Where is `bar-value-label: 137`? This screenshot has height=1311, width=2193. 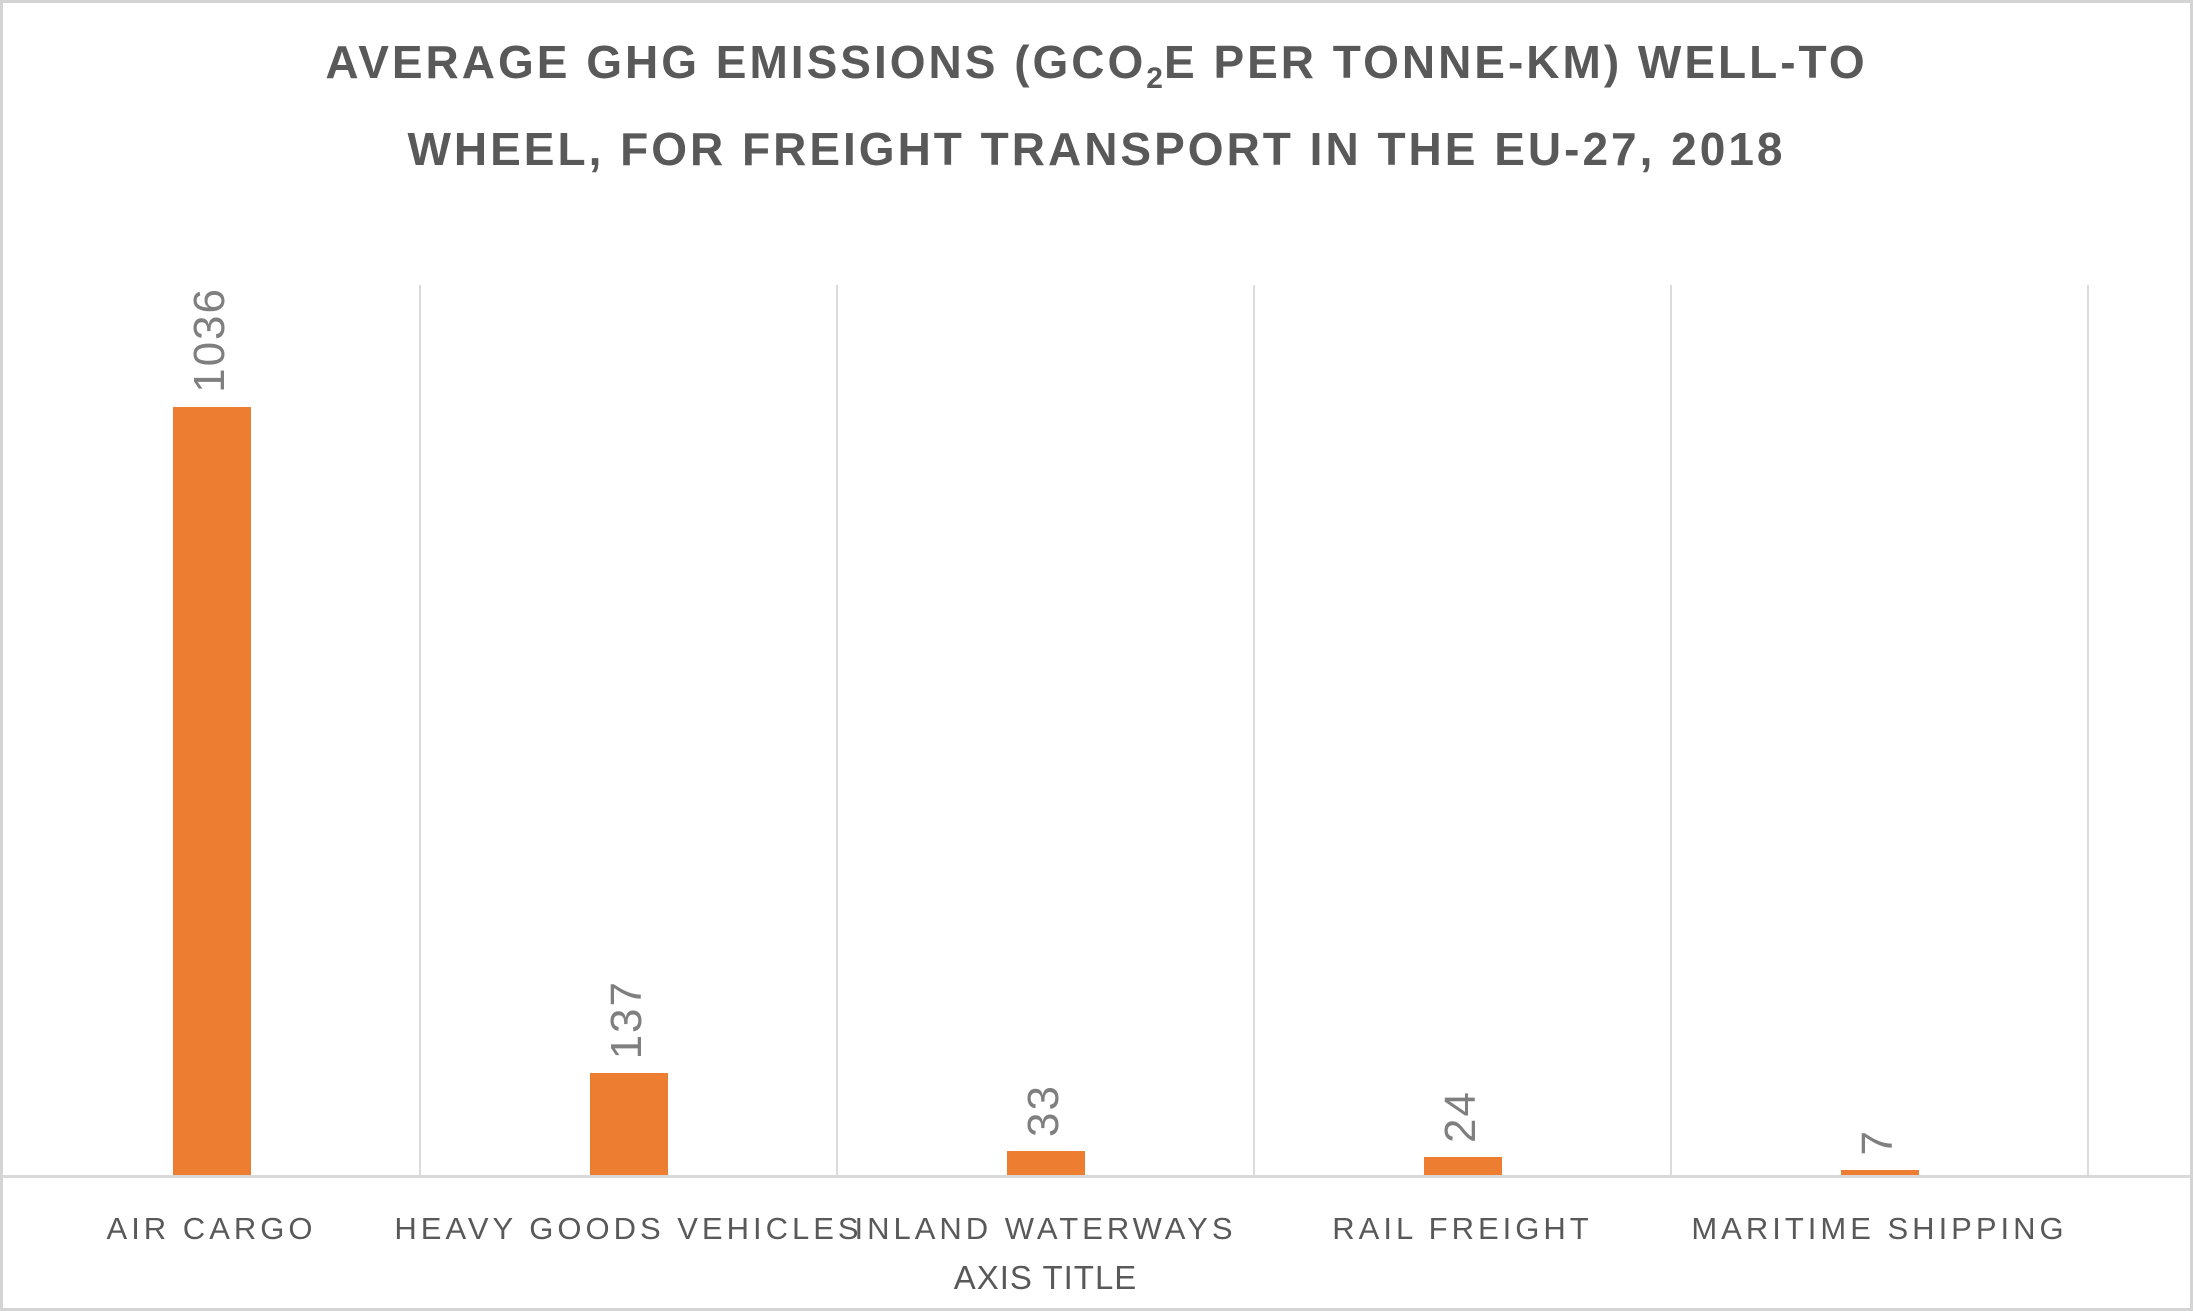
bar-value-label: 137 is located at coordinates (626, 1019).